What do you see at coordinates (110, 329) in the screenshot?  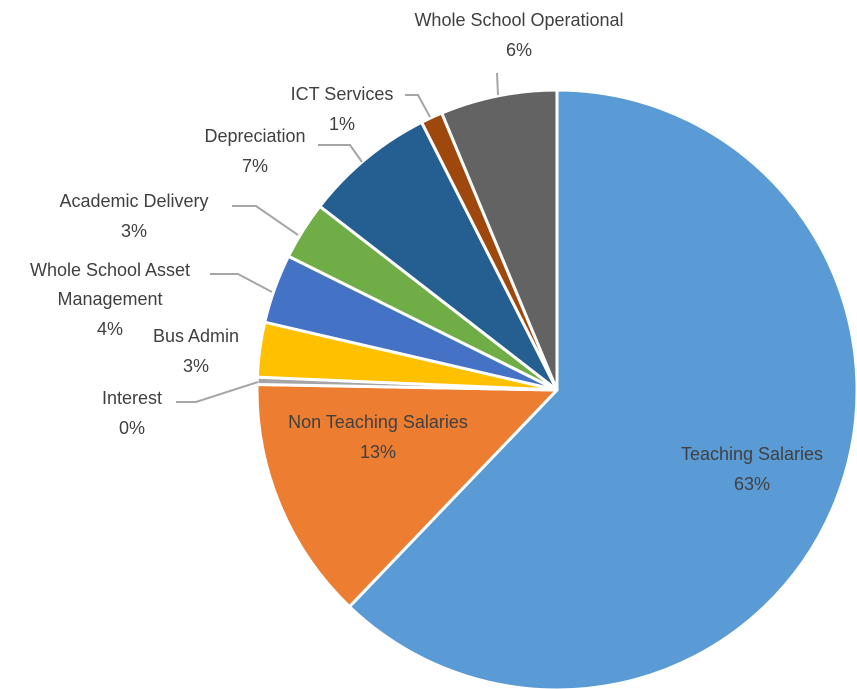 I see `label-asset-pct: 4%` at bounding box center [110, 329].